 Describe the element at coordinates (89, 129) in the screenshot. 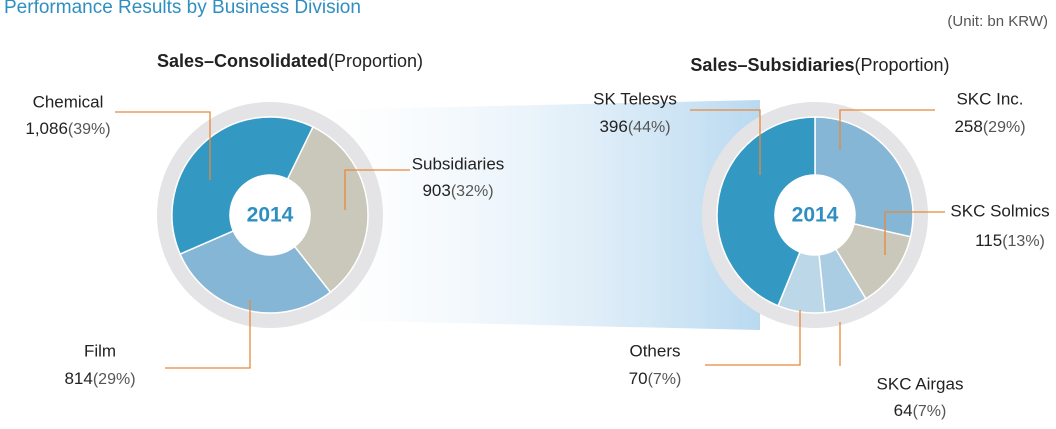

I see `percent-label: (39%)` at that location.